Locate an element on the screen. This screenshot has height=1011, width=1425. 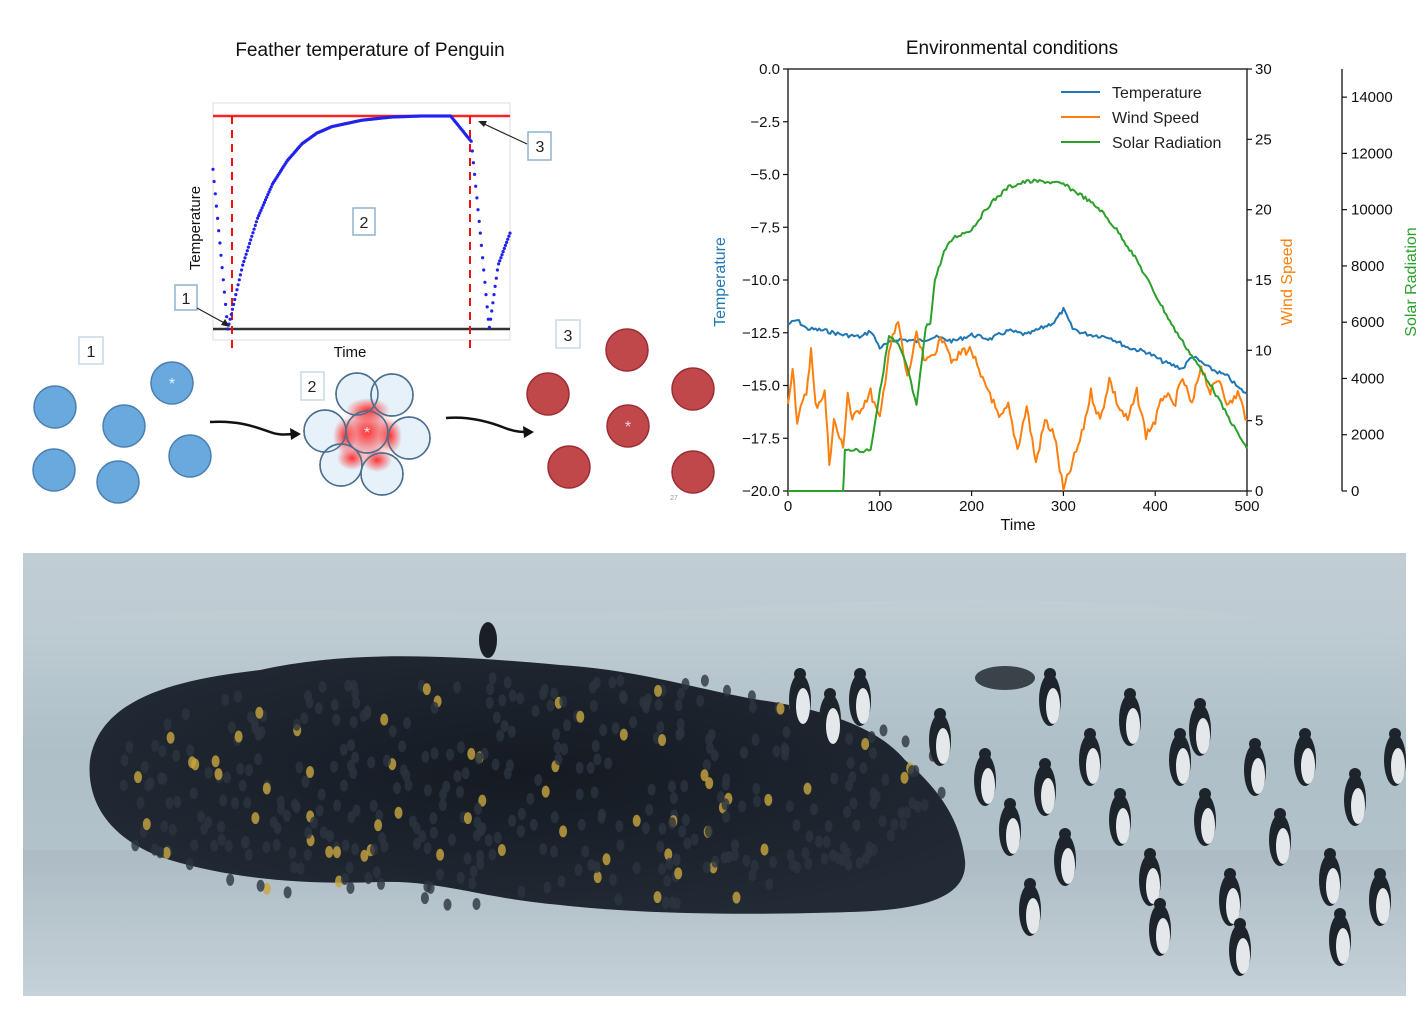
solar-radiation-axis-label: Solar Radiation is located at coordinates (1411, 281).